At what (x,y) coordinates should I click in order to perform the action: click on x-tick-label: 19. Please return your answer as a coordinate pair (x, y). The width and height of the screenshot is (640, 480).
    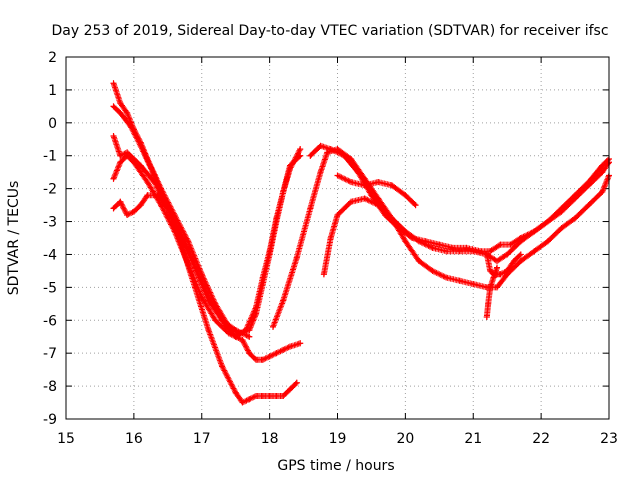
    Looking at the image, I should click on (338, 439).